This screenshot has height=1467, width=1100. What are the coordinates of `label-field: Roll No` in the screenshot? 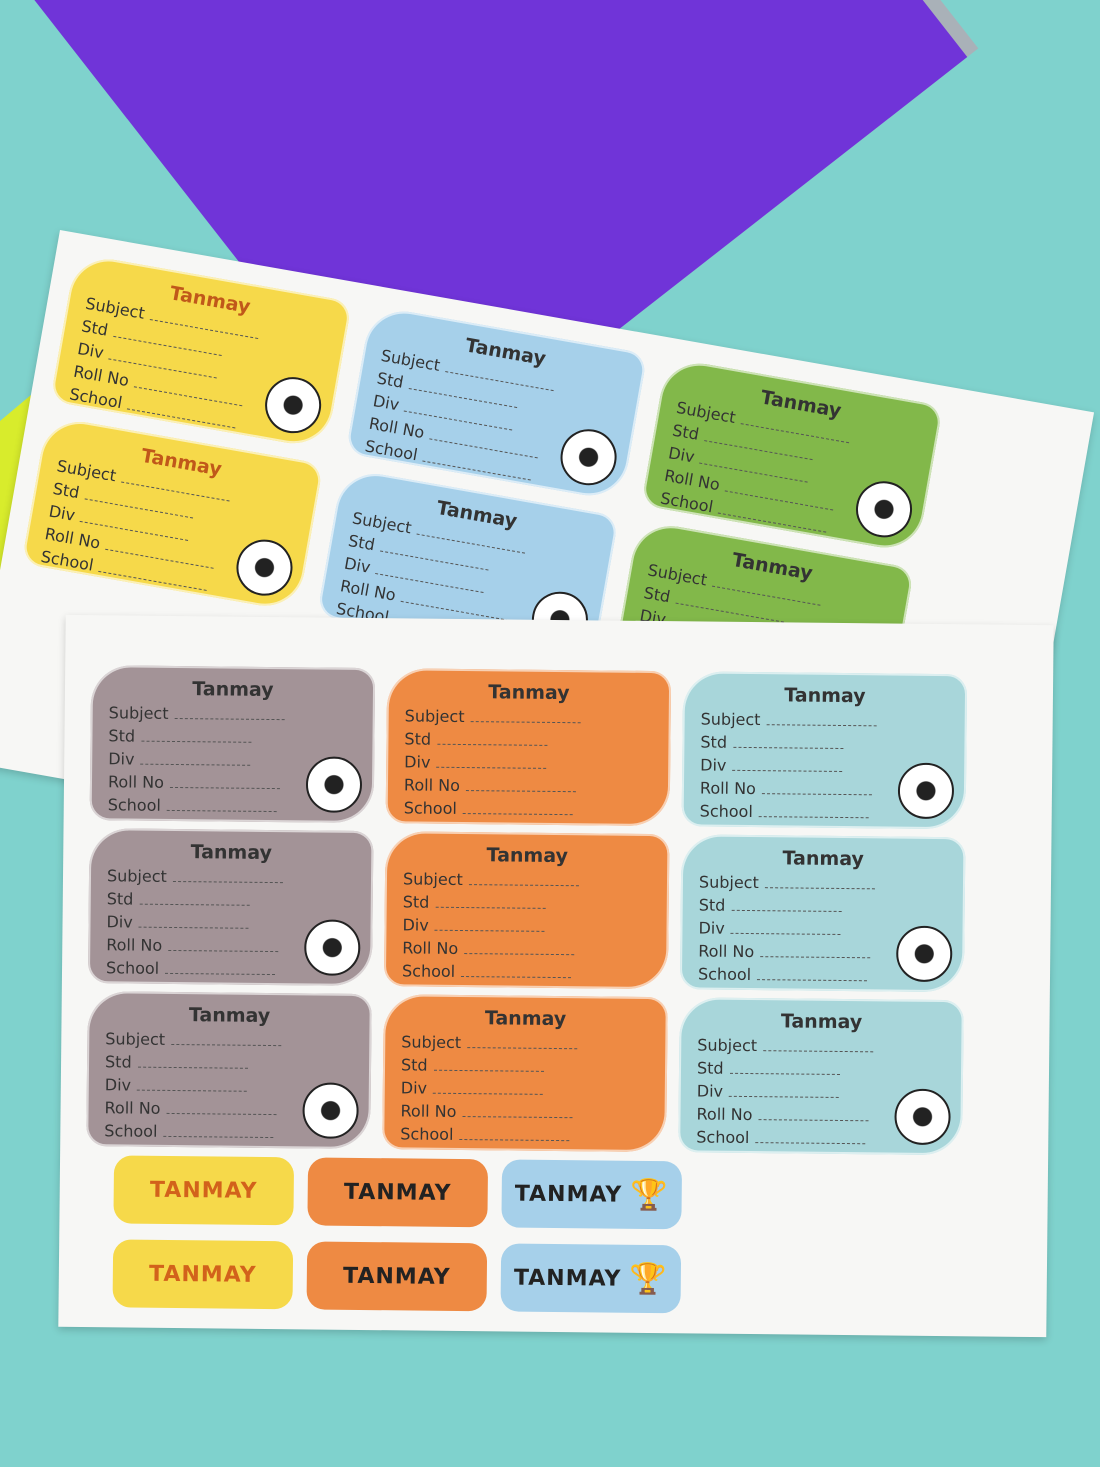 It's located at (528, 786).